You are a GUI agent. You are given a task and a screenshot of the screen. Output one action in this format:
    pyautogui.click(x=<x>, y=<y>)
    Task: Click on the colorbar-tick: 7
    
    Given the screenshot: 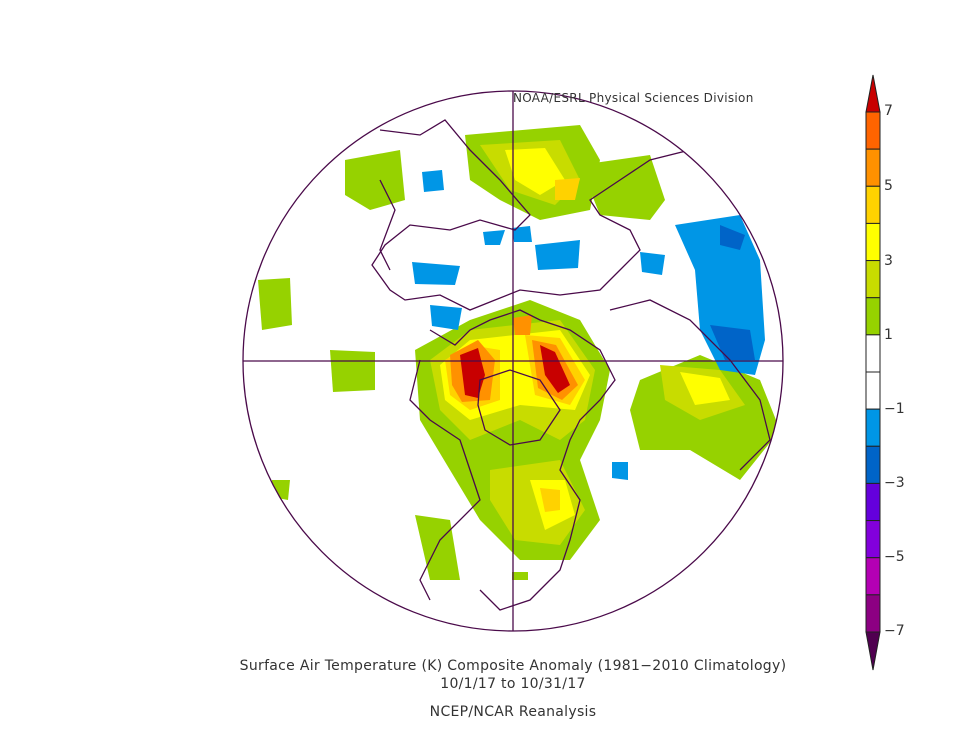 What is the action you would take?
    pyautogui.click(x=888, y=111)
    